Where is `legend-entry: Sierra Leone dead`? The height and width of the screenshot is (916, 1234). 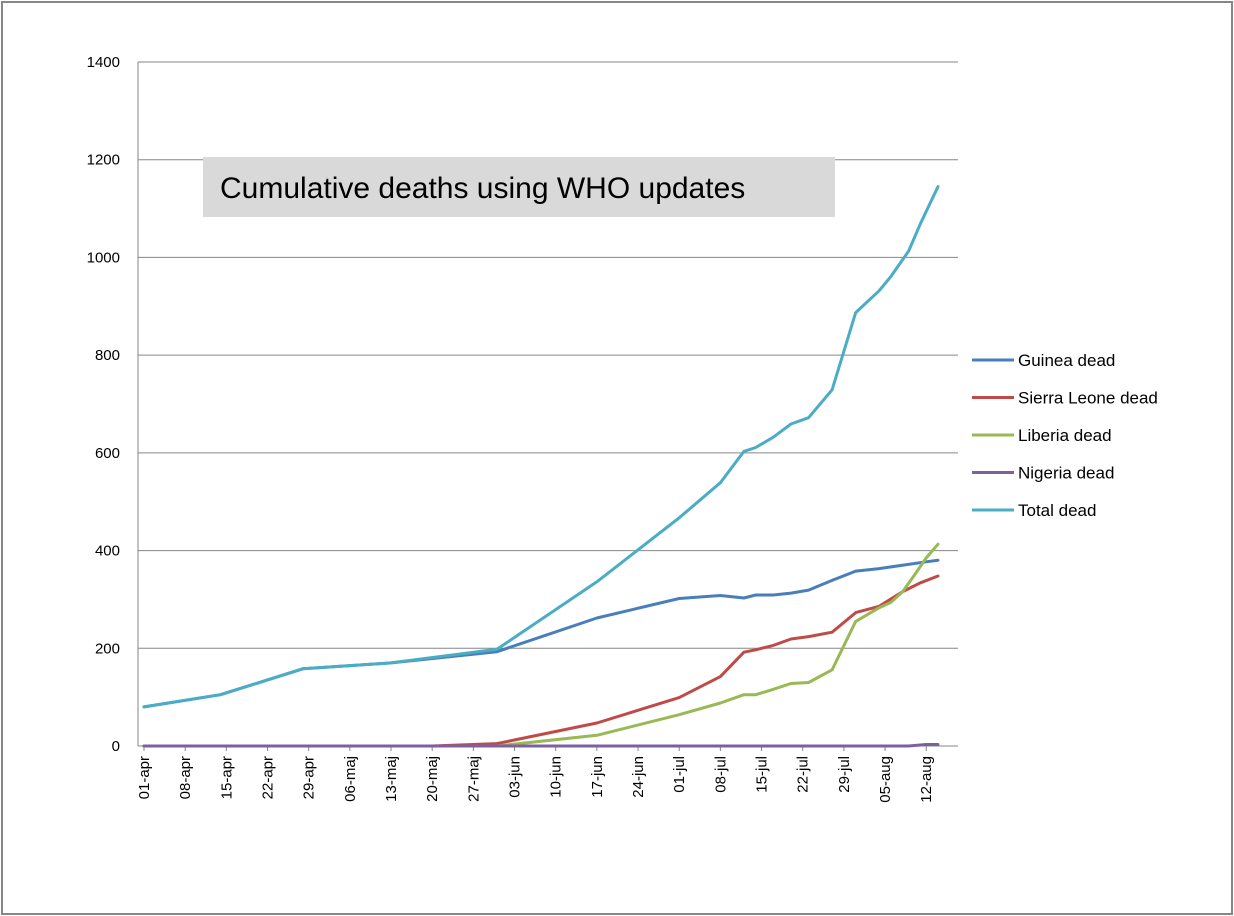
legend-entry: Sierra Leone dead is located at coordinates (1065, 398).